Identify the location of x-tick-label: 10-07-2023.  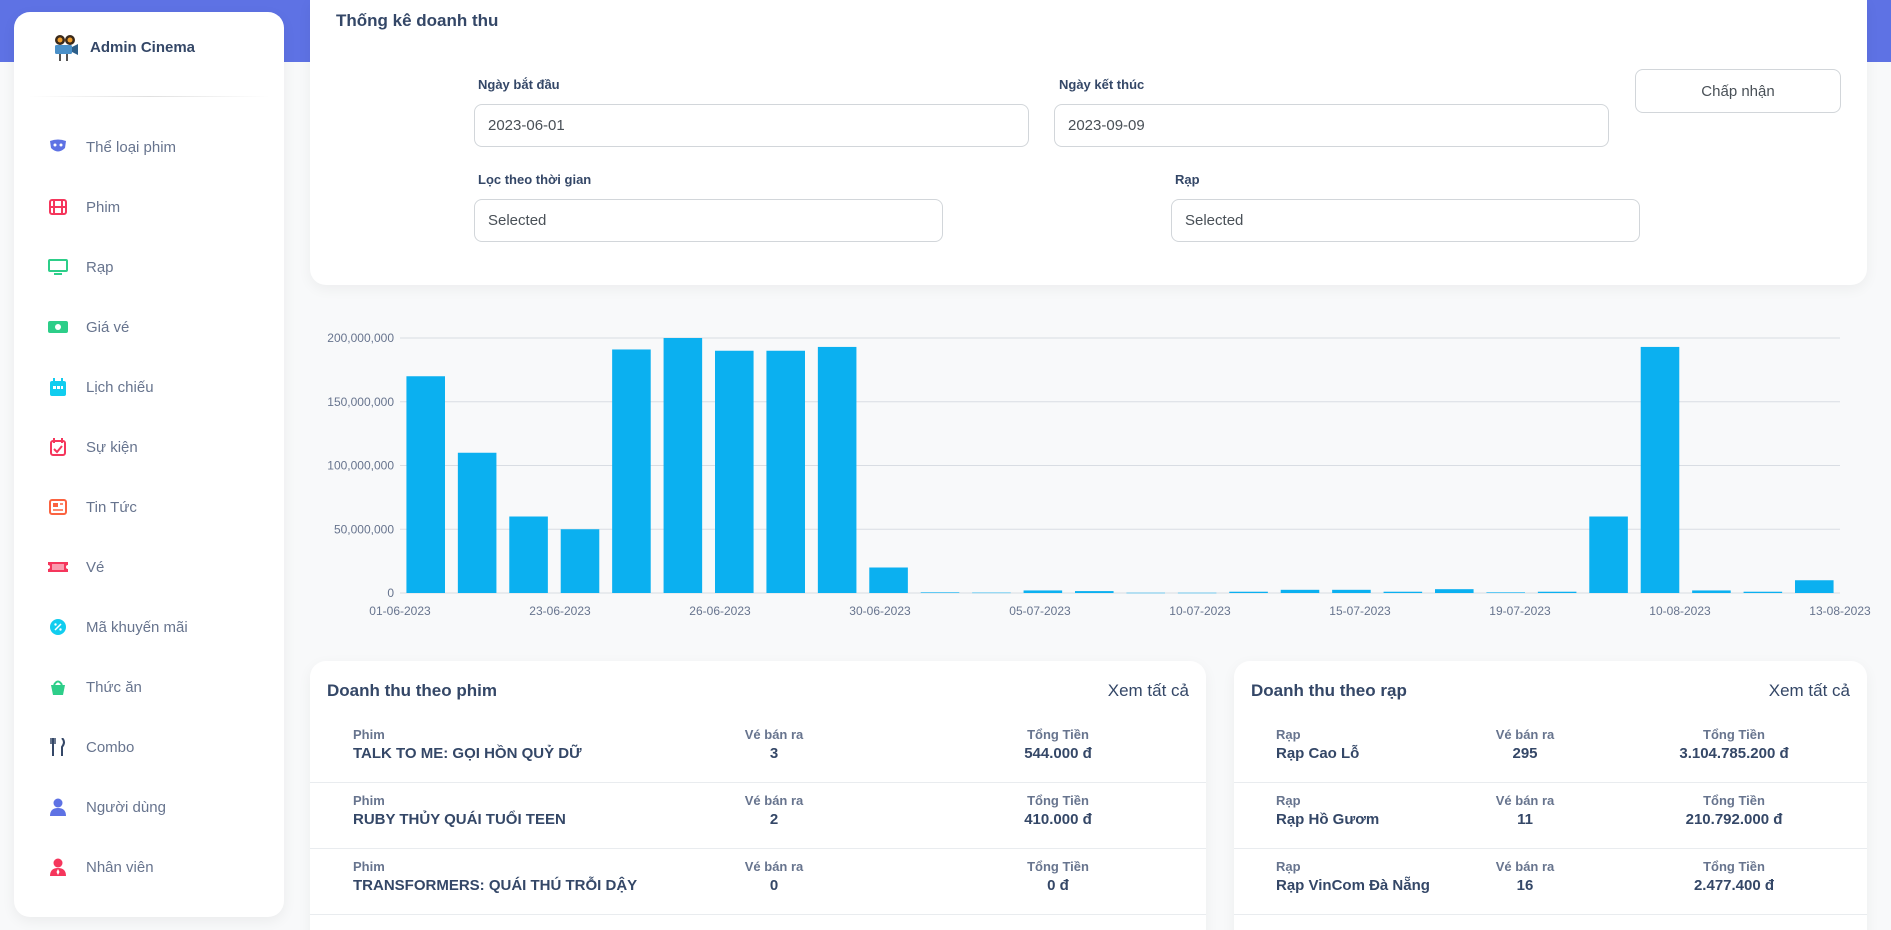
(1200, 611).